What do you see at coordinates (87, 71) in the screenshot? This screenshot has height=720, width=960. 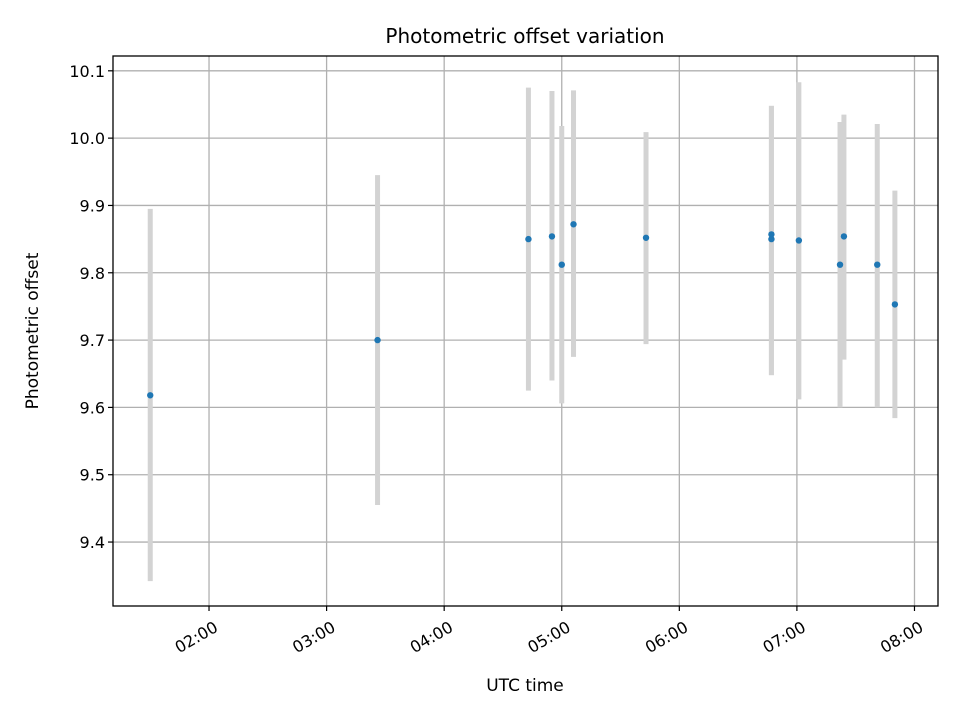 I see `y-tick-label: 10.1` at bounding box center [87, 71].